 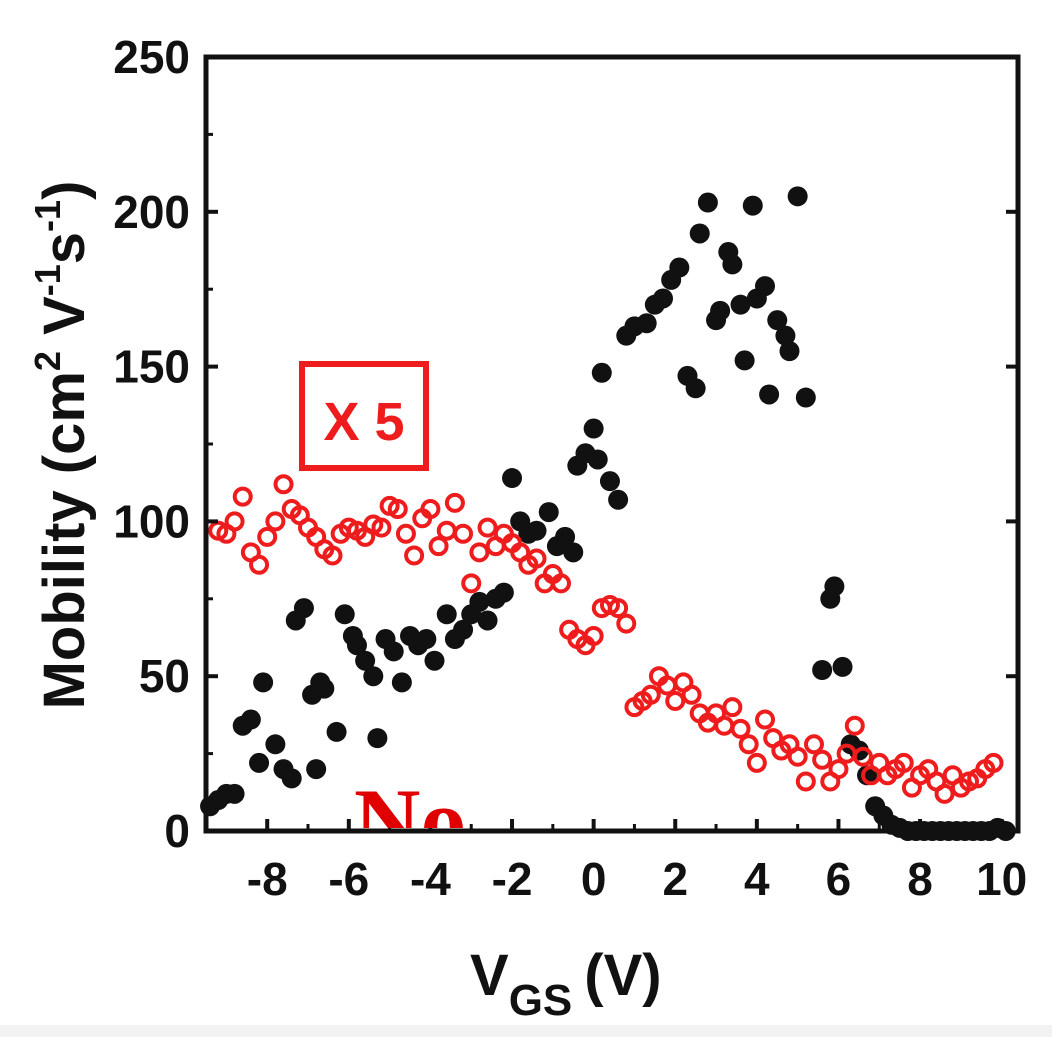 I want to click on y-tick-label: 250, so click(x=151, y=57).